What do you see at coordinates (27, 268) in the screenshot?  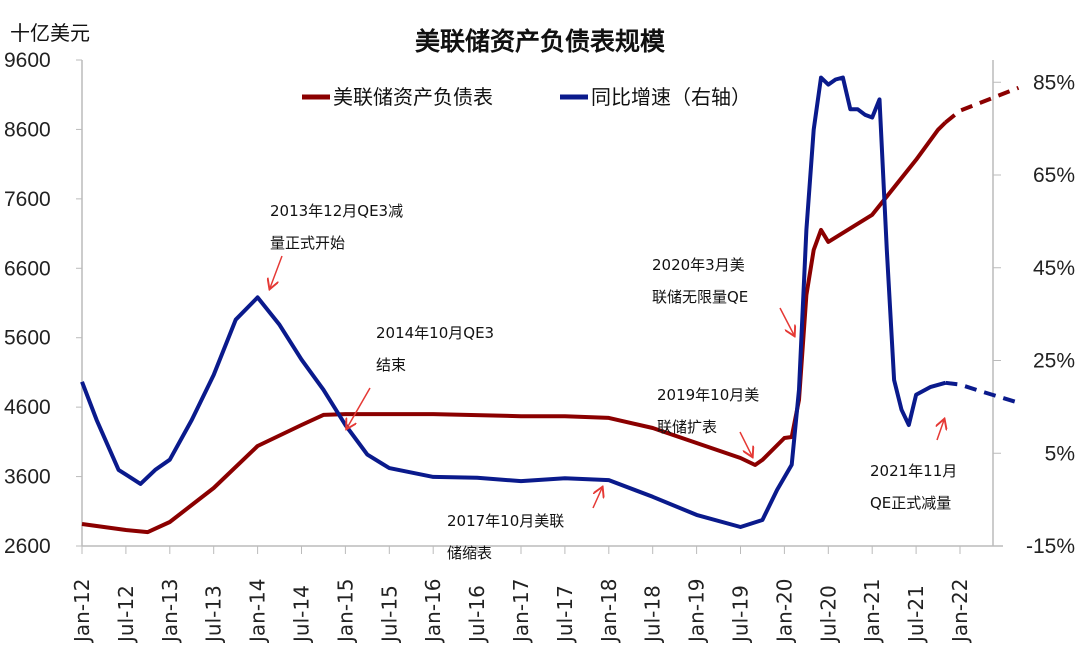 I see `left-tick-label: 6600` at bounding box center [27, 268].